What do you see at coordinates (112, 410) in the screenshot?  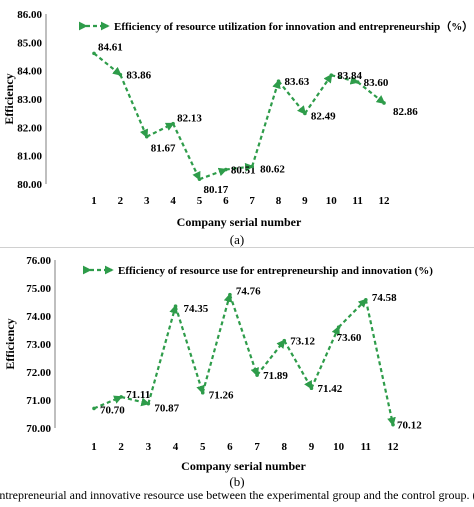 I see `data-label: 70.70` at bounding box center [112, 410].